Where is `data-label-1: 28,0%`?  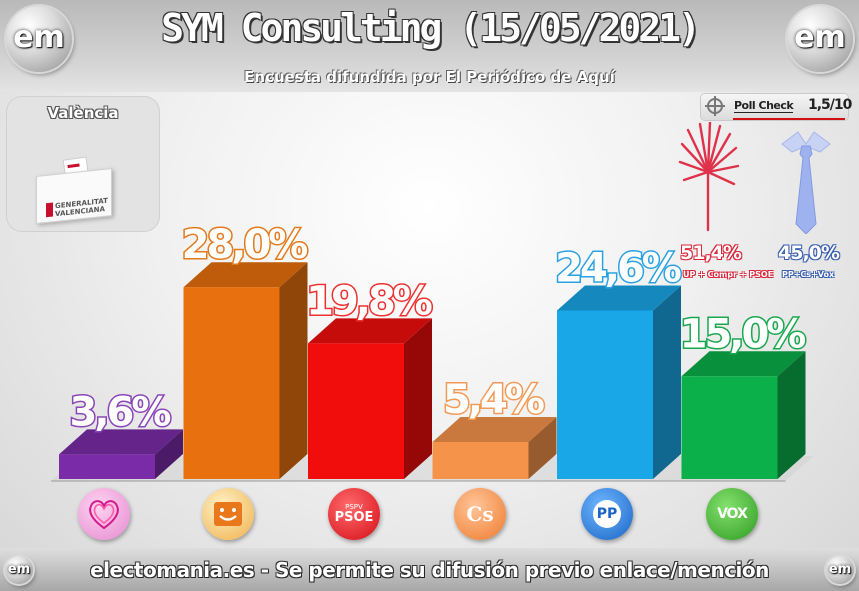
data-label-1: 28,0% is located at coordinates (245, 245).